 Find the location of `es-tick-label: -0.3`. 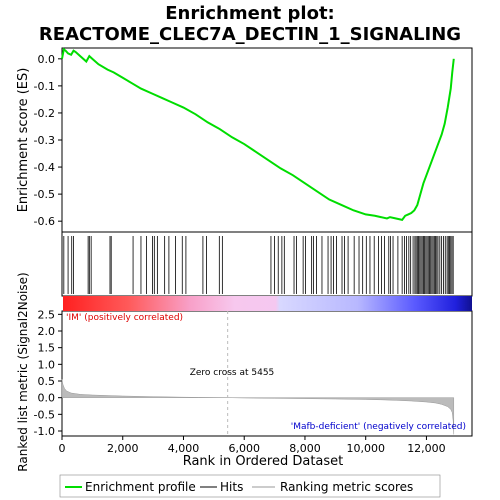

es-tick-label: -0.3 is located at coordinates (44, 140).